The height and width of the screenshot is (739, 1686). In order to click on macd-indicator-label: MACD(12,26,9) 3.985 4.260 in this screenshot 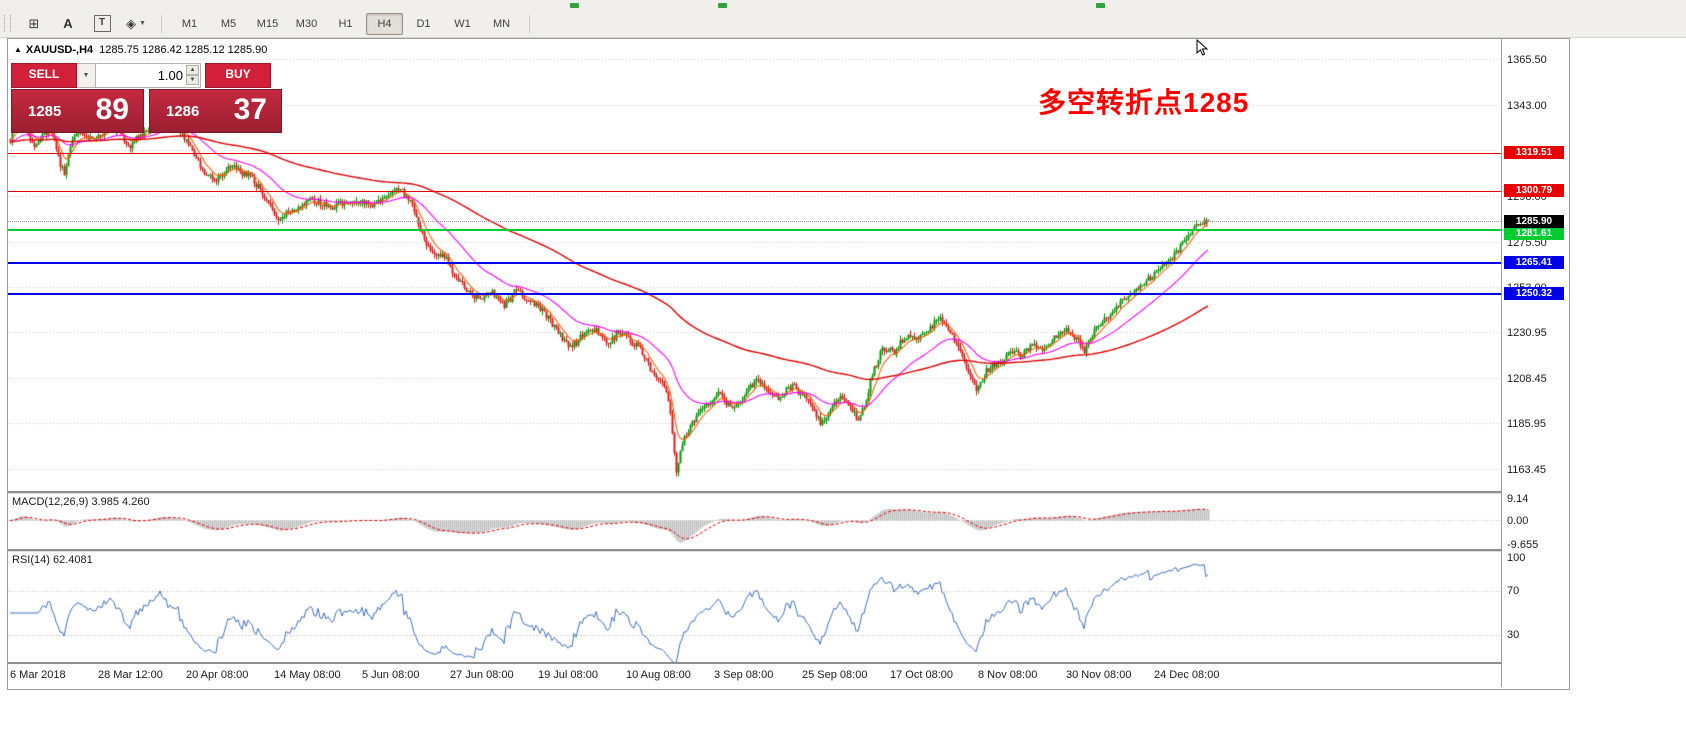, I will do `click(81, 502)`.